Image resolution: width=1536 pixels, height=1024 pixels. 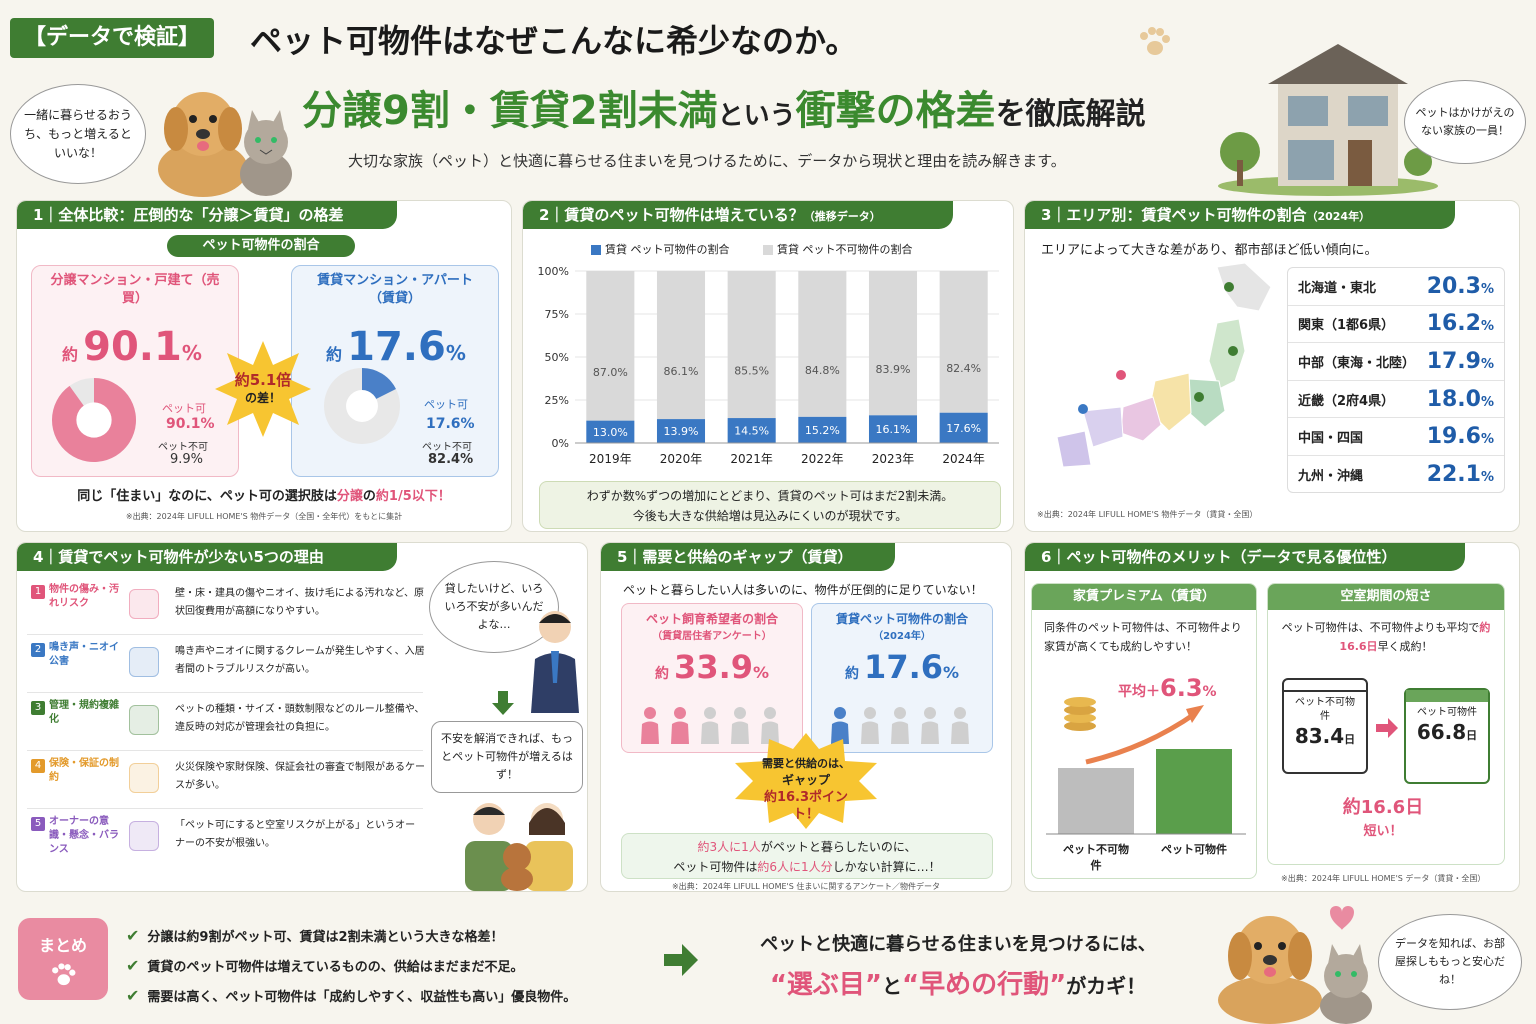 What do you see at coordinates (901, 619) in the screenshot?
I see `supply-title: 賃貸ペット可物件の割合` at bounding box center [901, 619].